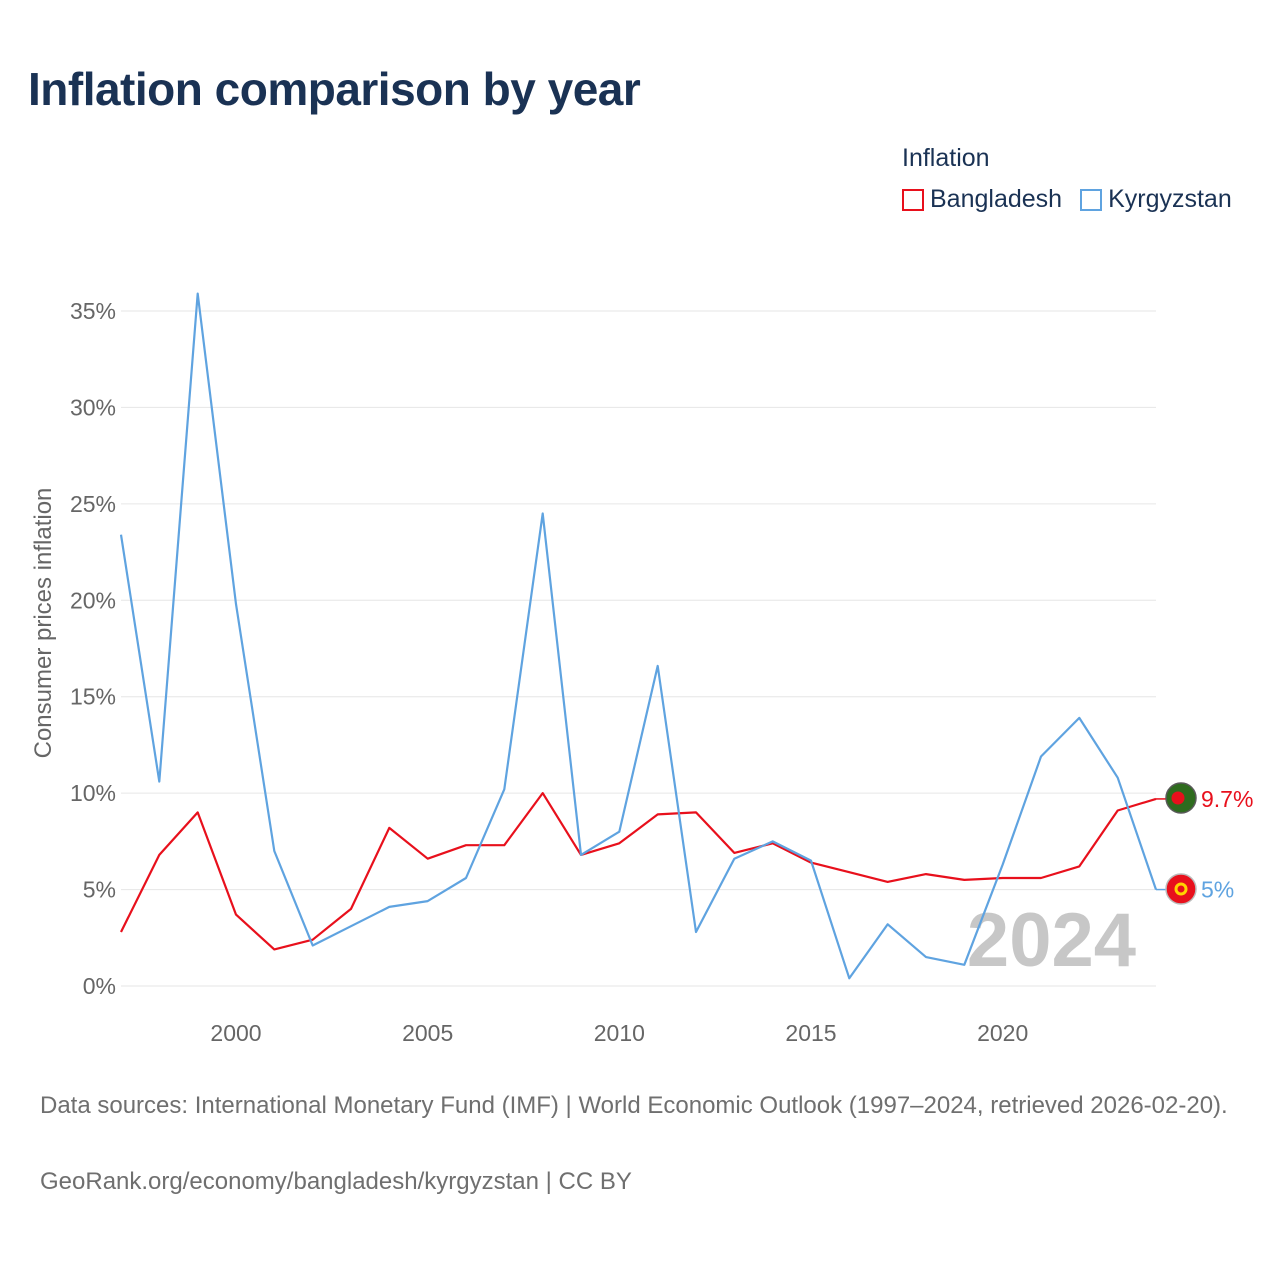 This screenshot has width=1280, height=1280. I want to click on x-tick-label: 2015, so click(810, 1033).